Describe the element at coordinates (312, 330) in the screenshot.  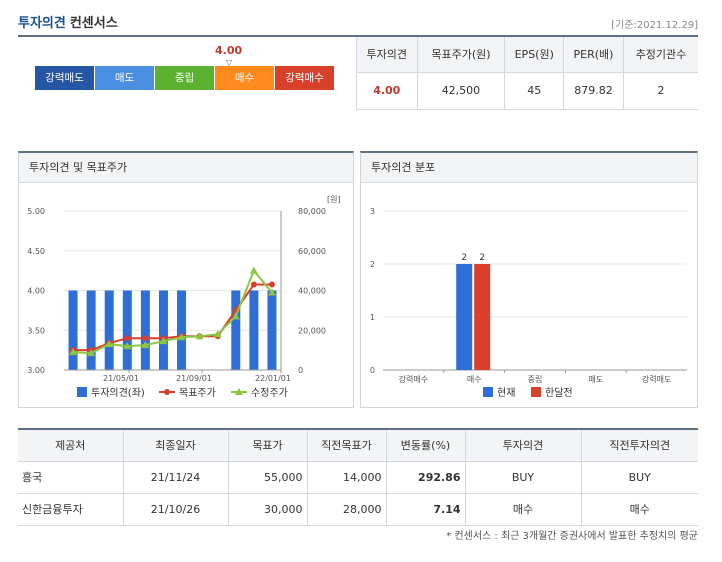
I see `y-right-tick: 20,000` at that location.